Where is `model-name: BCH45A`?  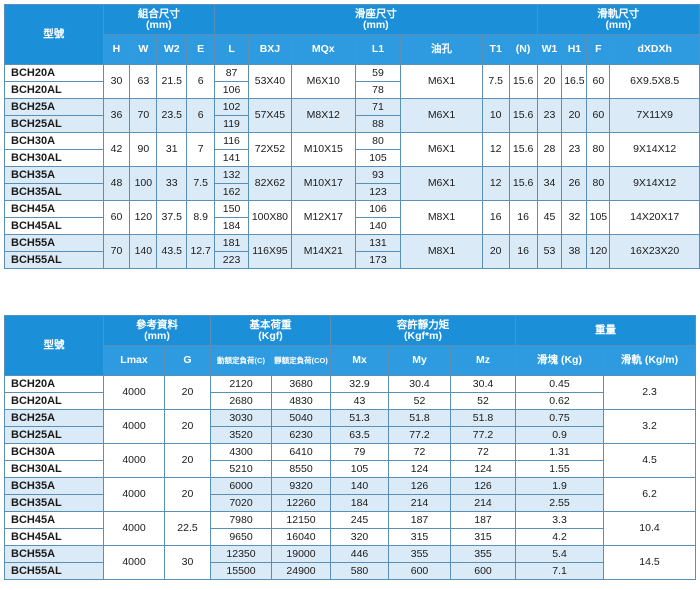
model-name: BCH45A is located at coordinates (54, 520).